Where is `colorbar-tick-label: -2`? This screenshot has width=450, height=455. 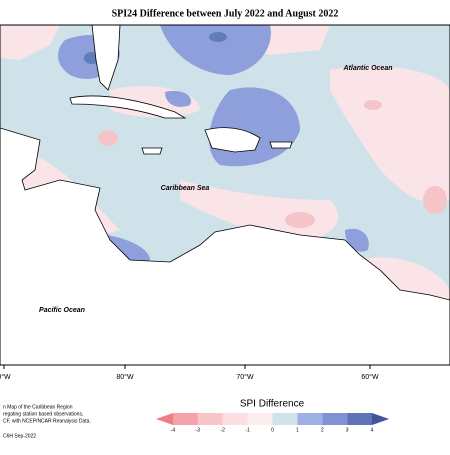 colorbar-tick-label: -2 is located at coordinates (223, 430).